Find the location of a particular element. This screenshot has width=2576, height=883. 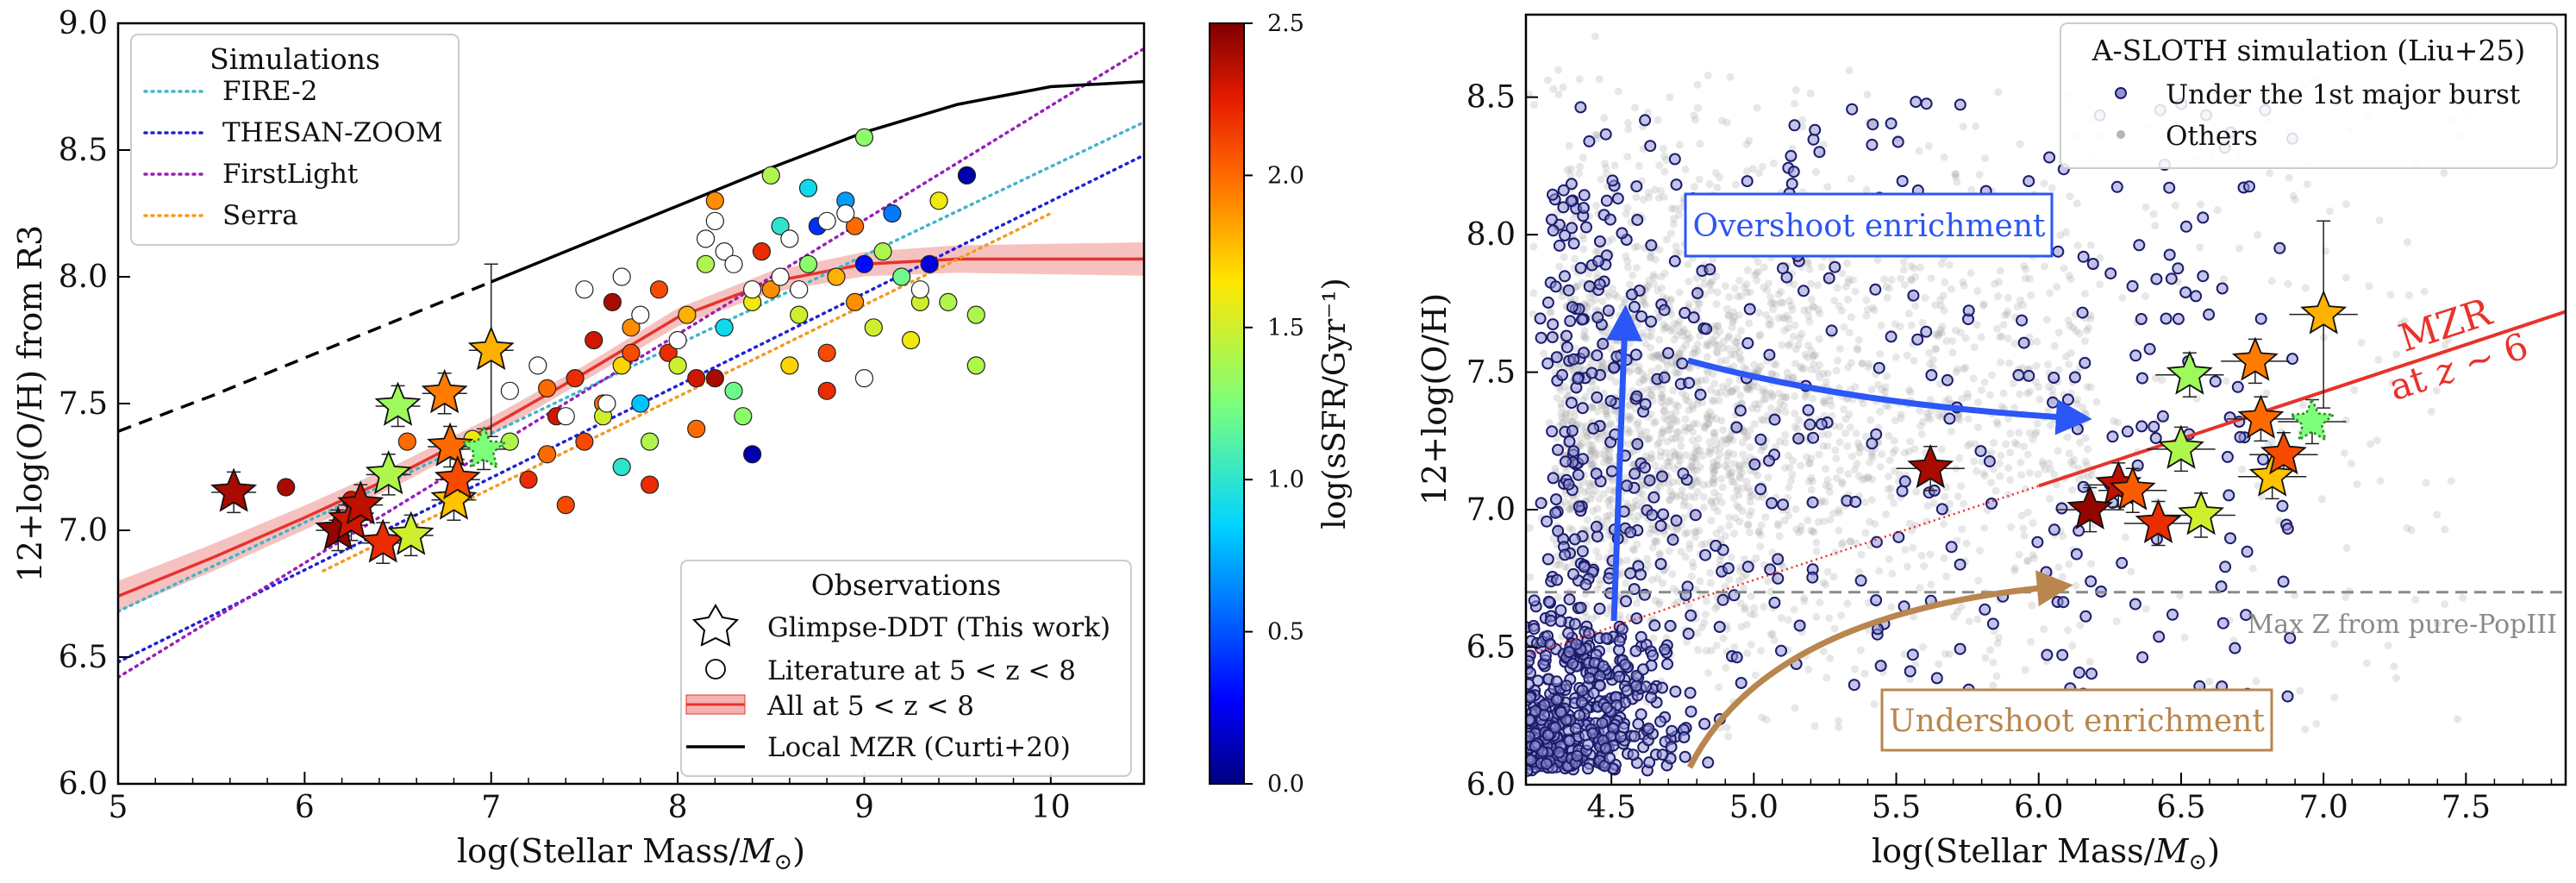

right-y-tick-label: 7.5 is located at coordinates (1491, 373).